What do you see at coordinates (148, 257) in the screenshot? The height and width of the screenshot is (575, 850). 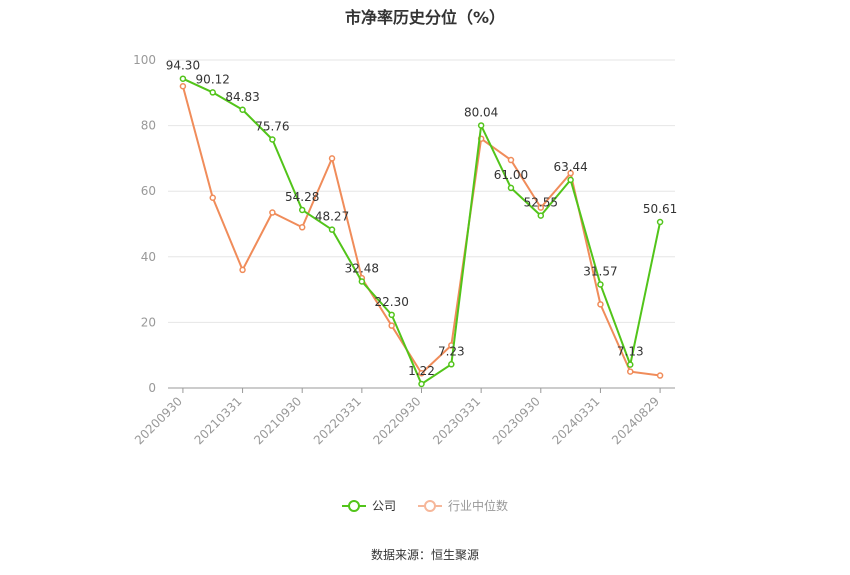 I see `y-tick-label: 40` at bounding box center [148, 257].